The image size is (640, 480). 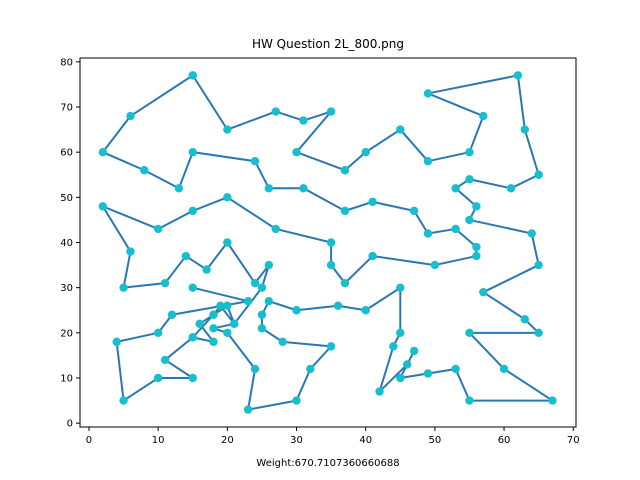 What do you see at coordinates (66, 153) in the screenshot?
I see `y-tick-label: 60` at bounding box center [66, 153].